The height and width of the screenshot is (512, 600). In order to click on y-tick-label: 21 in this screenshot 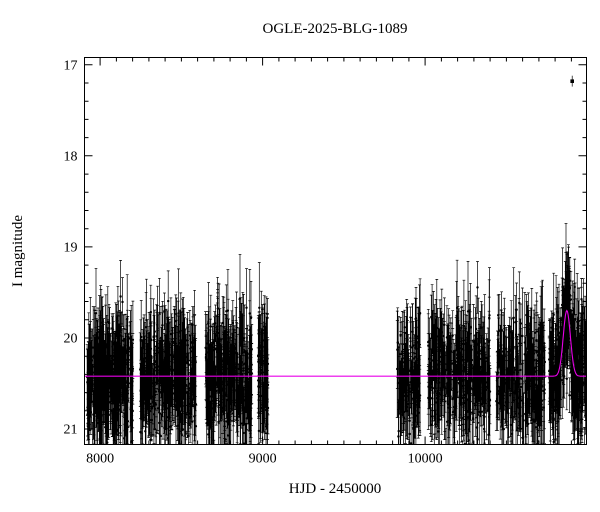, I will do `click(71, 430)`.